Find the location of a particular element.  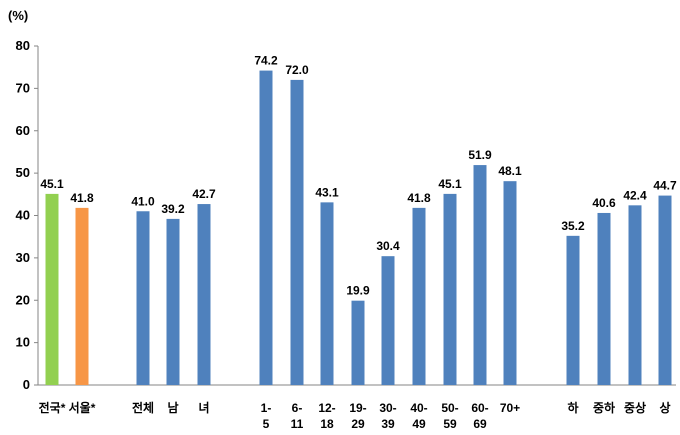

y-axis-unit-label: (%) is located at coordinates (18, 15).